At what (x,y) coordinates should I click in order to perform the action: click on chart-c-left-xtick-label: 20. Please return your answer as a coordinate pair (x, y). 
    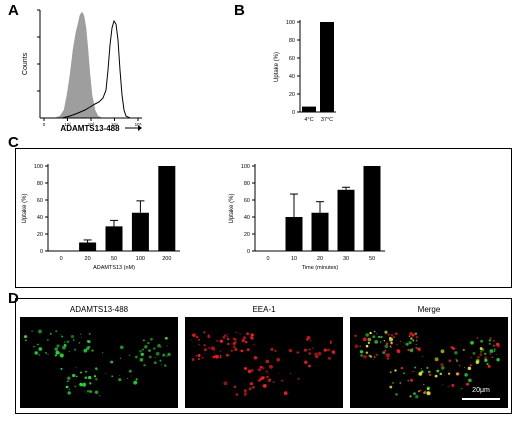
    Looking at the image, I should click on (88, 259).